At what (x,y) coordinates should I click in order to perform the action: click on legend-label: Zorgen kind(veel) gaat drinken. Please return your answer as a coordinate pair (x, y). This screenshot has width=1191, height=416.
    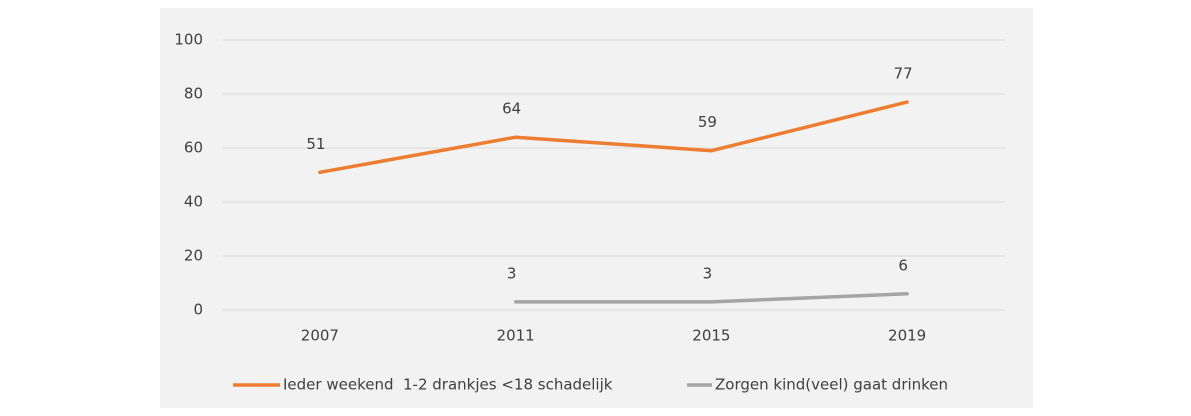
    Looking at the image, I should click on (831, 385).